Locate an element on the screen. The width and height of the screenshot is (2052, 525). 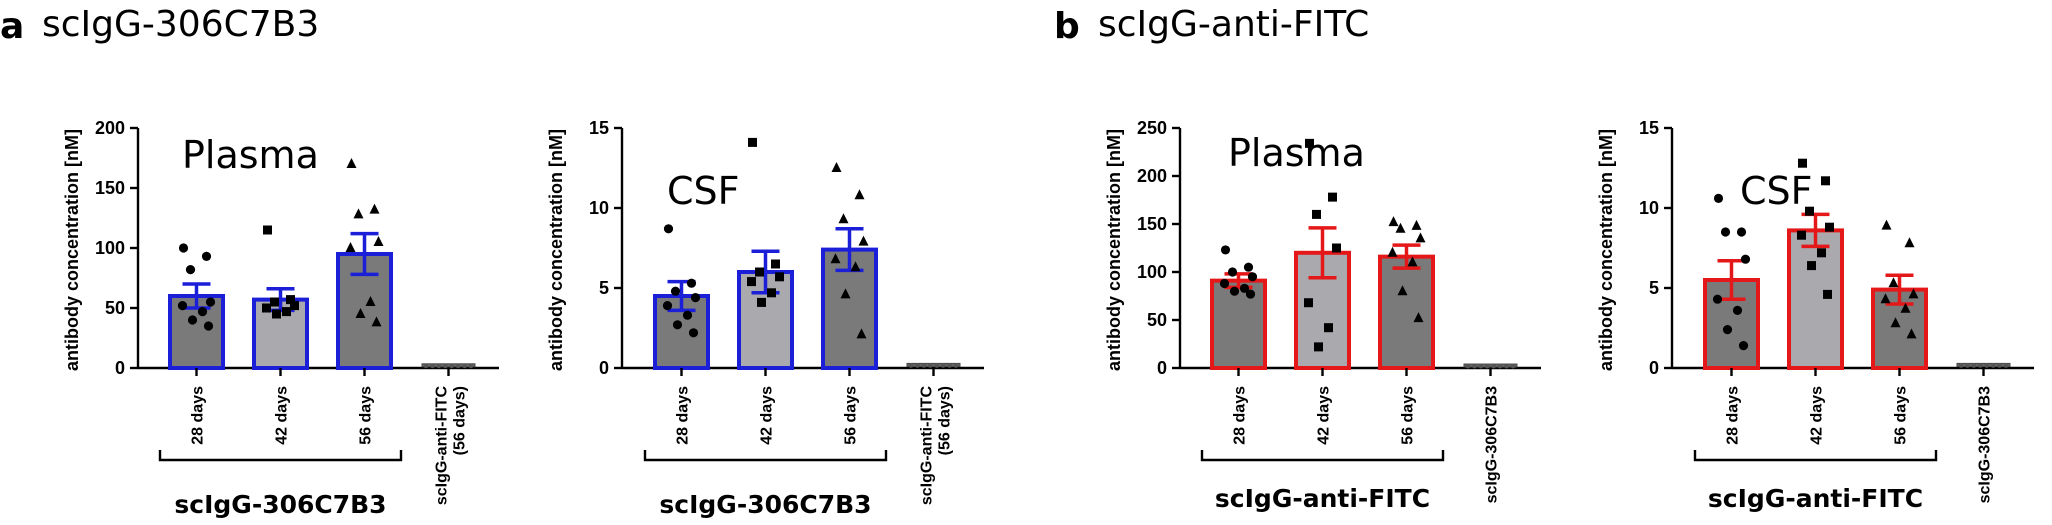
x-tick-label-line: (56 days) is located at coordinates (945, 420).